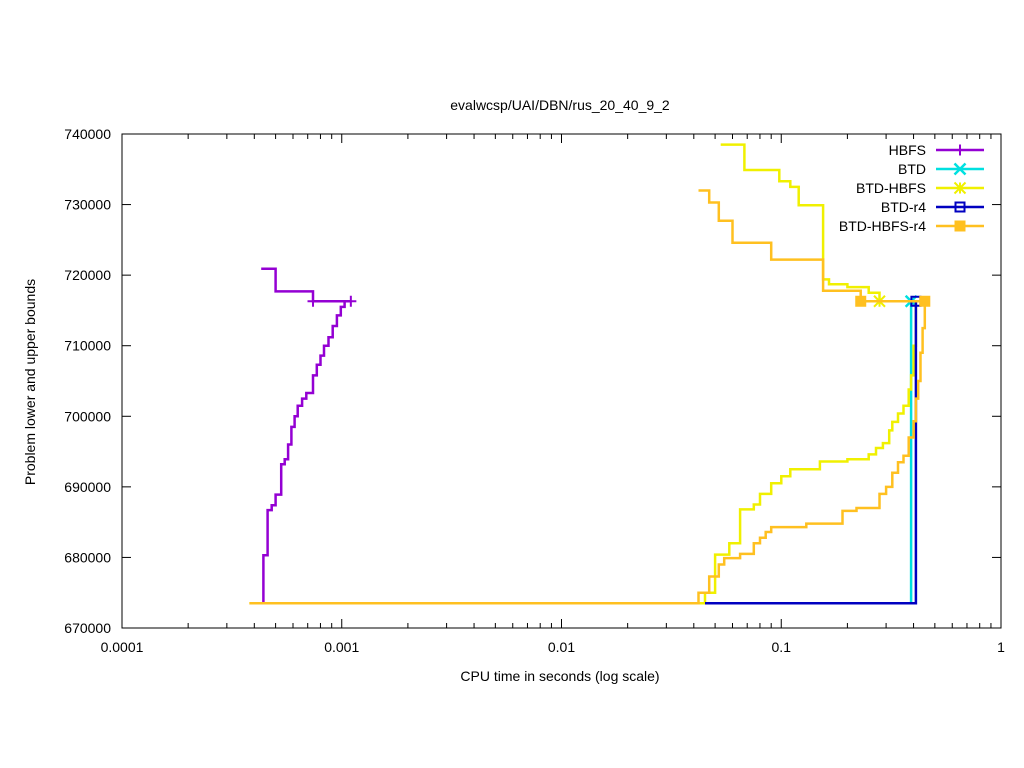 Image resolution: width=1024 pixels, height=768 pixels. Describe the element at coordinates (87, 416) in the screenshot. I see `y-tick-label: 700000` at that location.